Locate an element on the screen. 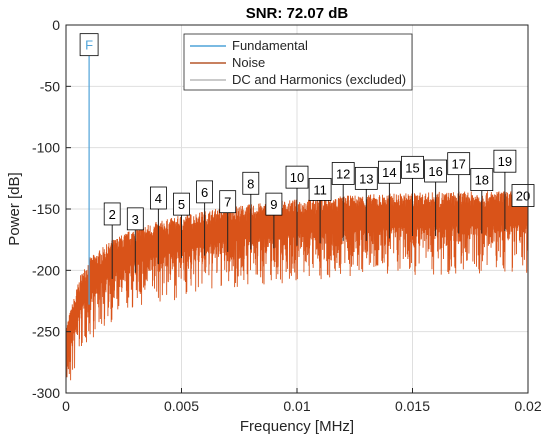  harmonic-label: 2 is located at coordinates (112, 214).